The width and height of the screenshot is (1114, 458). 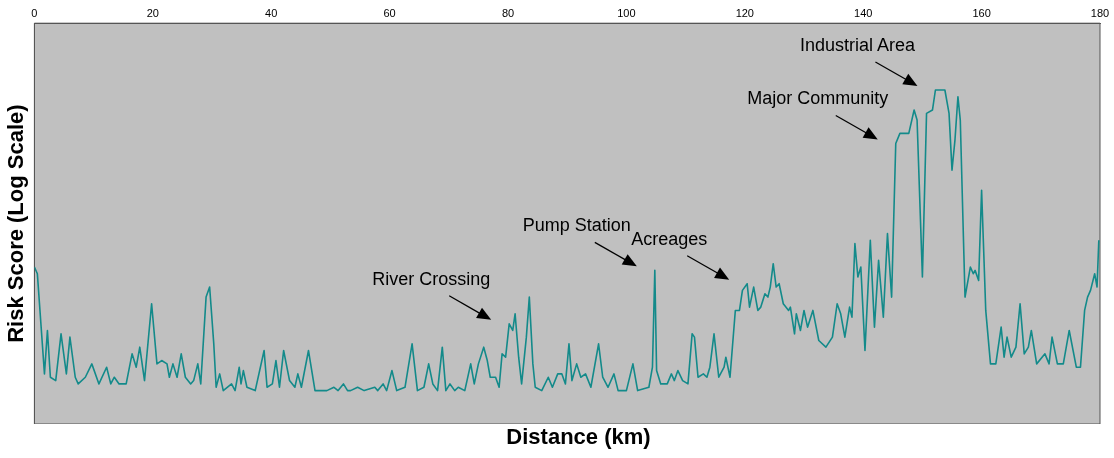 I want to click on x-tick-label: 180, so click(x=1100, y=12).